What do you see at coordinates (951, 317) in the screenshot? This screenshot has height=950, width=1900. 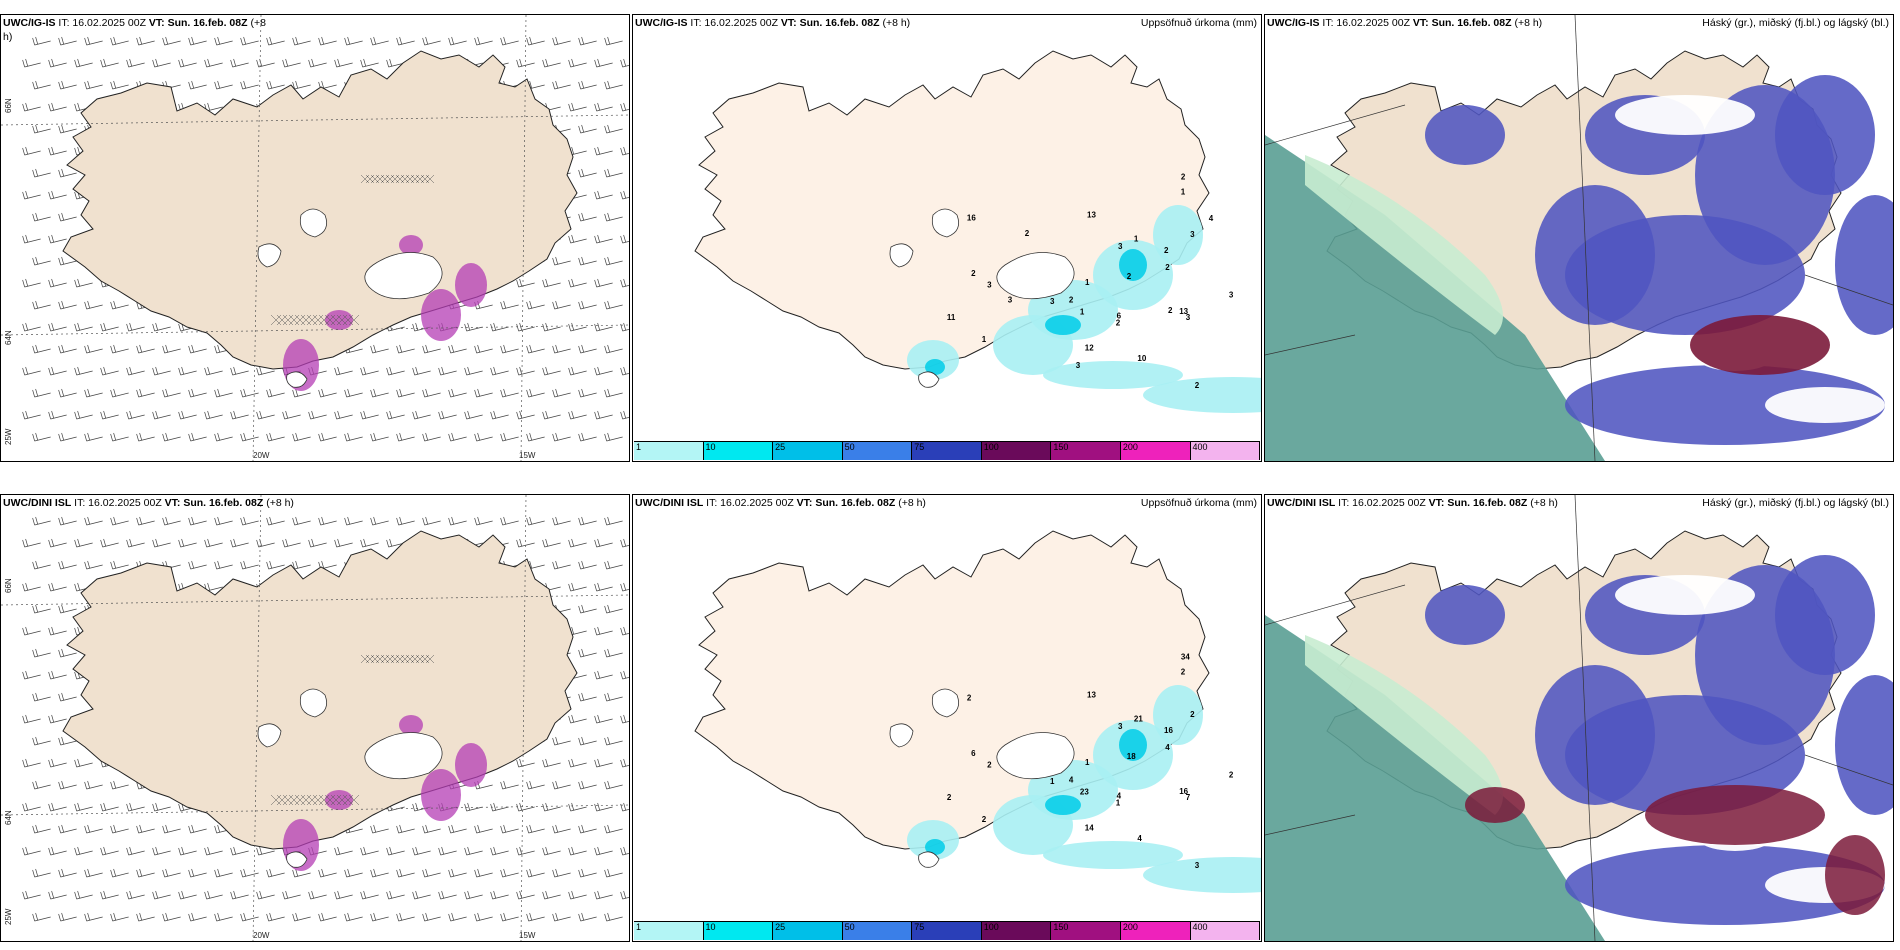 I see `precip-value-label: 11` at bounding box center [951, 317].